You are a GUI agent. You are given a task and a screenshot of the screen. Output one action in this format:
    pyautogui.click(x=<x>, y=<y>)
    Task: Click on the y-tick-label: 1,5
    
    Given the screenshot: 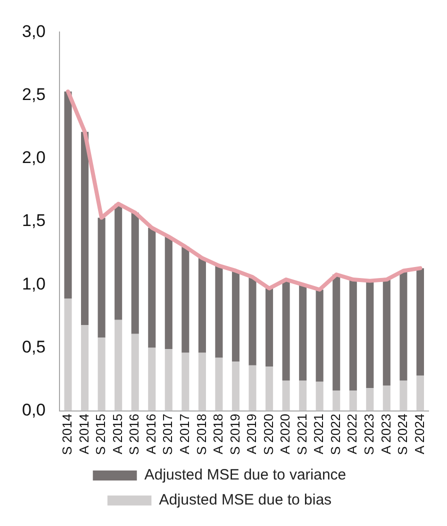 What is the action you would take?
    pyautogui.click(x=34, y=220)
    